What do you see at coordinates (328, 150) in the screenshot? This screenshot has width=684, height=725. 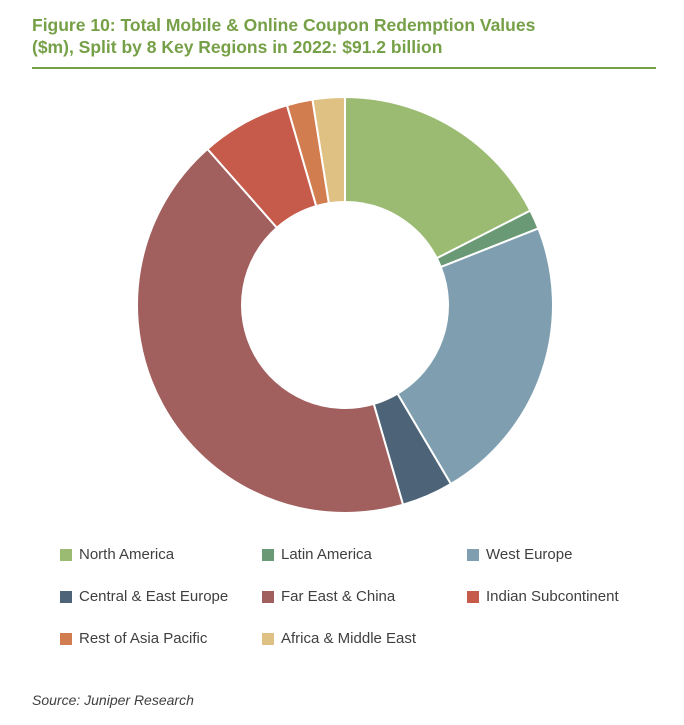 I see `slice-africa-and-middle-east` at bounding box center [328, 150].